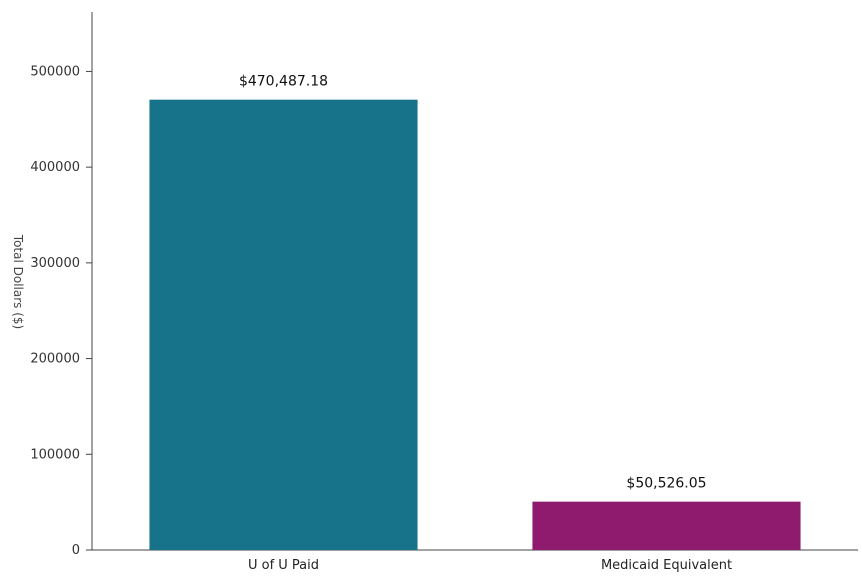 Image resolution: width=862 pixels, height=579 pixels. Describe the element at coordinates (55, 71) in the screenshot. I see `y-tick-label: 500000` at that location.